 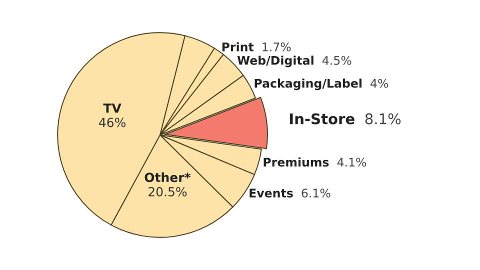 I want to click on data-label: 1.7%, so click(x=276, y=47).